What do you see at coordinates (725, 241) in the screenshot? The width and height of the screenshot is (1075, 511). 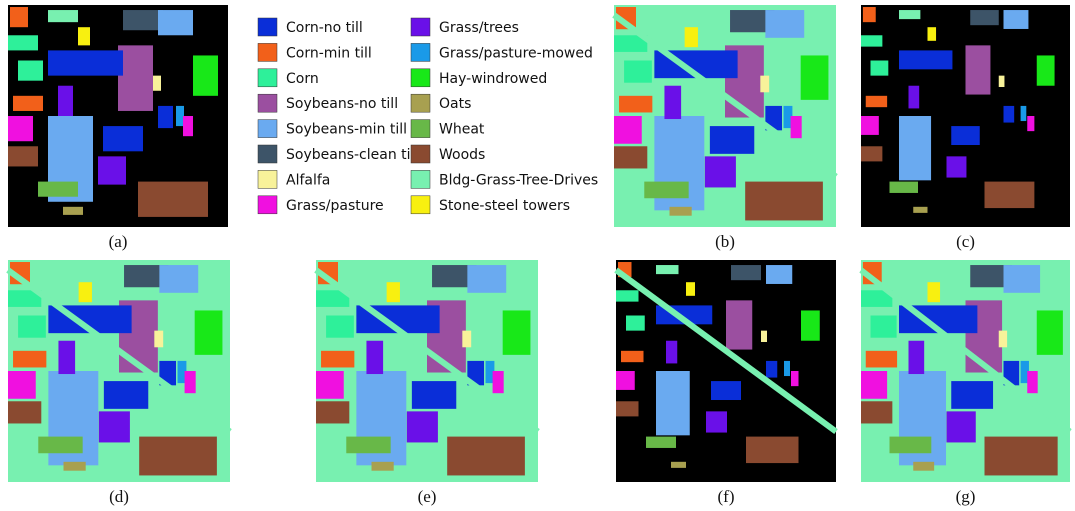 I see `panel-caption: (b)` at bounding box center [725, 241].